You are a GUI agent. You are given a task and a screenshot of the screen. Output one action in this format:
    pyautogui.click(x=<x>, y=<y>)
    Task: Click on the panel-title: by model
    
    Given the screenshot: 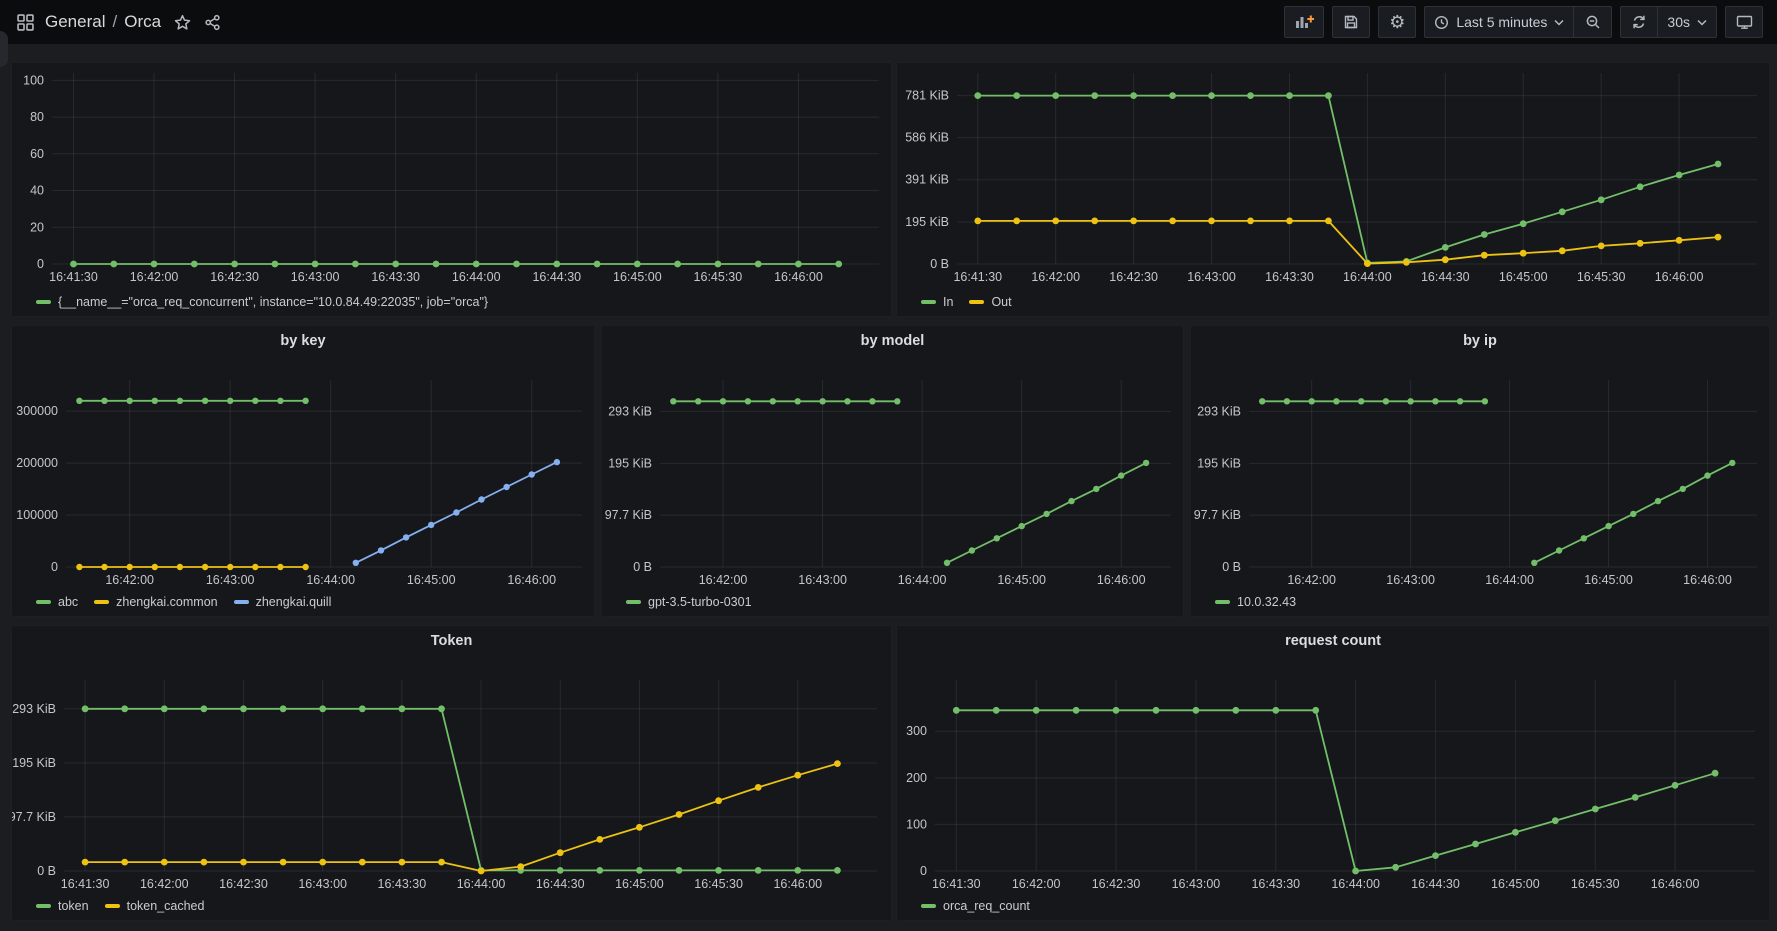 What is the action you would take?
    pyautogui.click(x=892, y=341)
    